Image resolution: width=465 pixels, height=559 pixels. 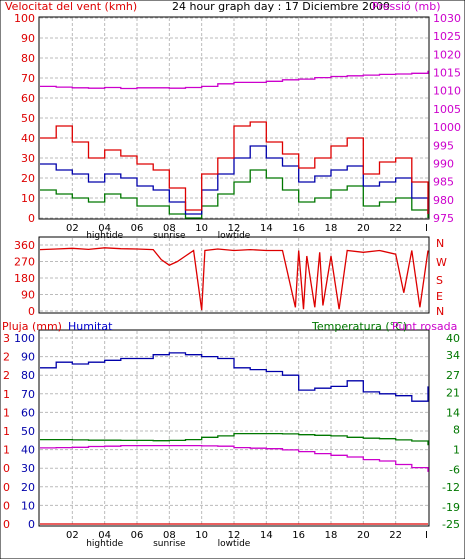 I want to click on time-tick-label: 02, so click(x=72, y=228).